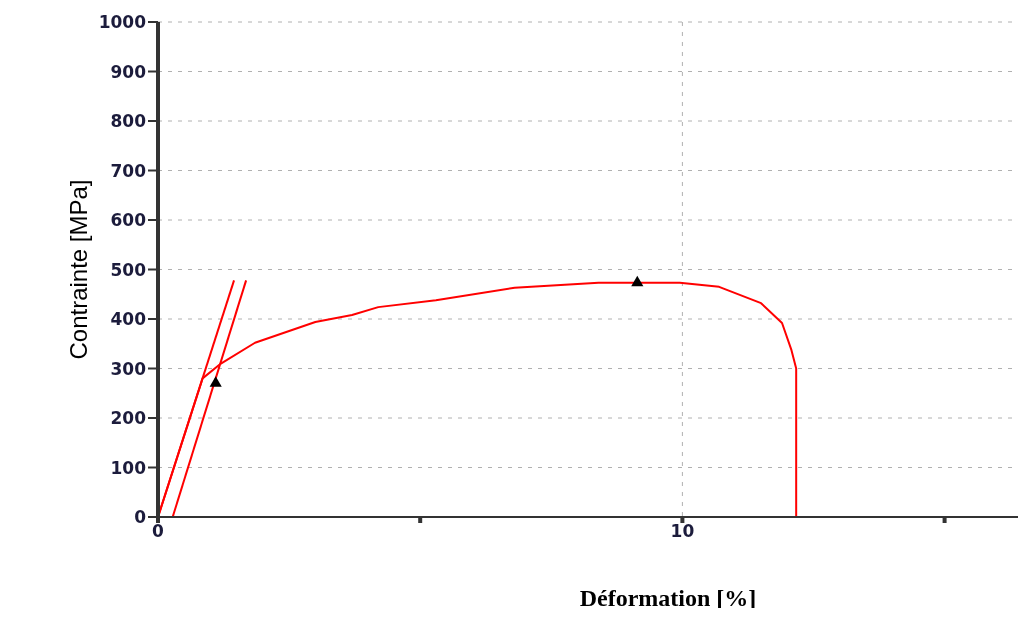 This screenshot has width=1026, height=618. What do you see at coordinates (682, 531) in the screenshot?
I see `x-tick-label: 10` at bounding box center [682, 531].